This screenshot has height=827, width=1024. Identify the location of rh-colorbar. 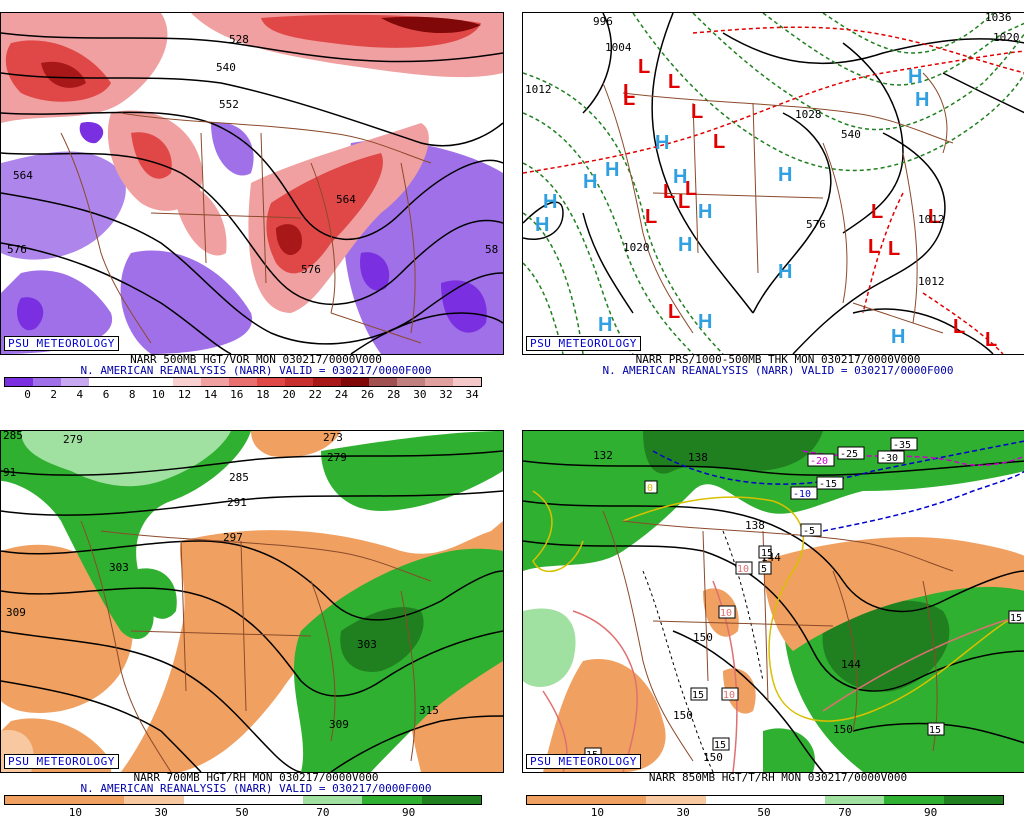
(243, 800).